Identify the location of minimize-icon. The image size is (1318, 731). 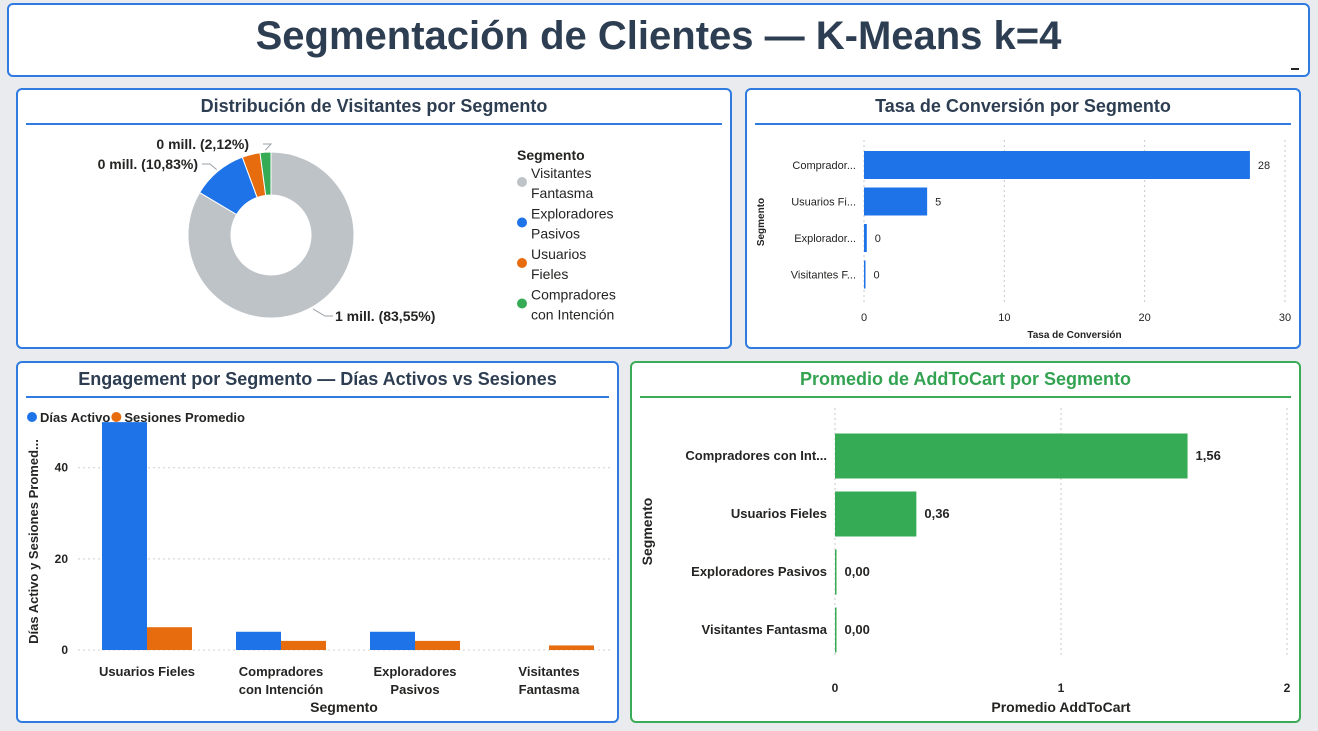
(1295, 69).